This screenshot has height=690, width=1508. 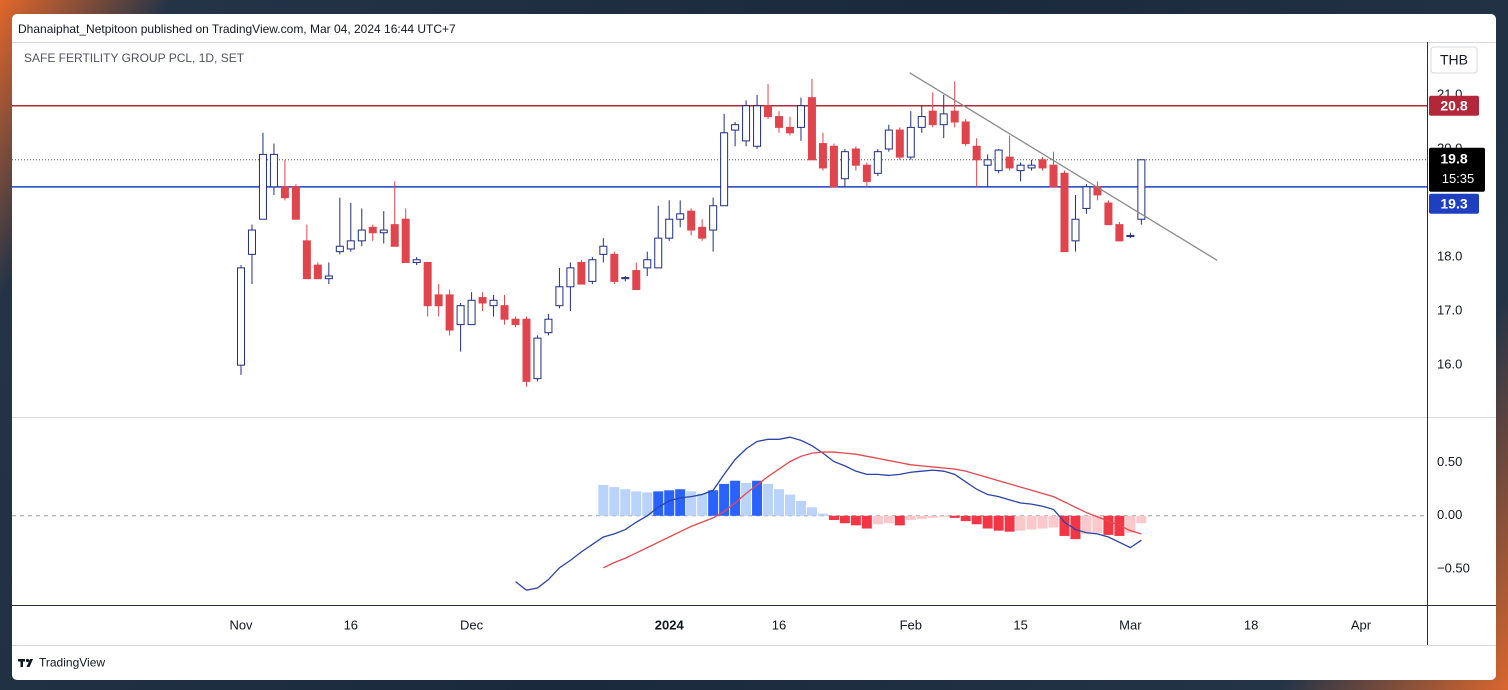 I want to click on last-price-box, so click(x=1457, y=169).